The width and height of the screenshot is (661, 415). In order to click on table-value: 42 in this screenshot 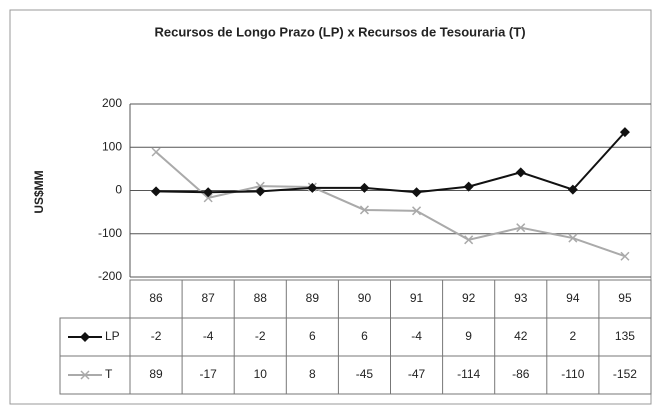, I will do `click(521, 336)`.